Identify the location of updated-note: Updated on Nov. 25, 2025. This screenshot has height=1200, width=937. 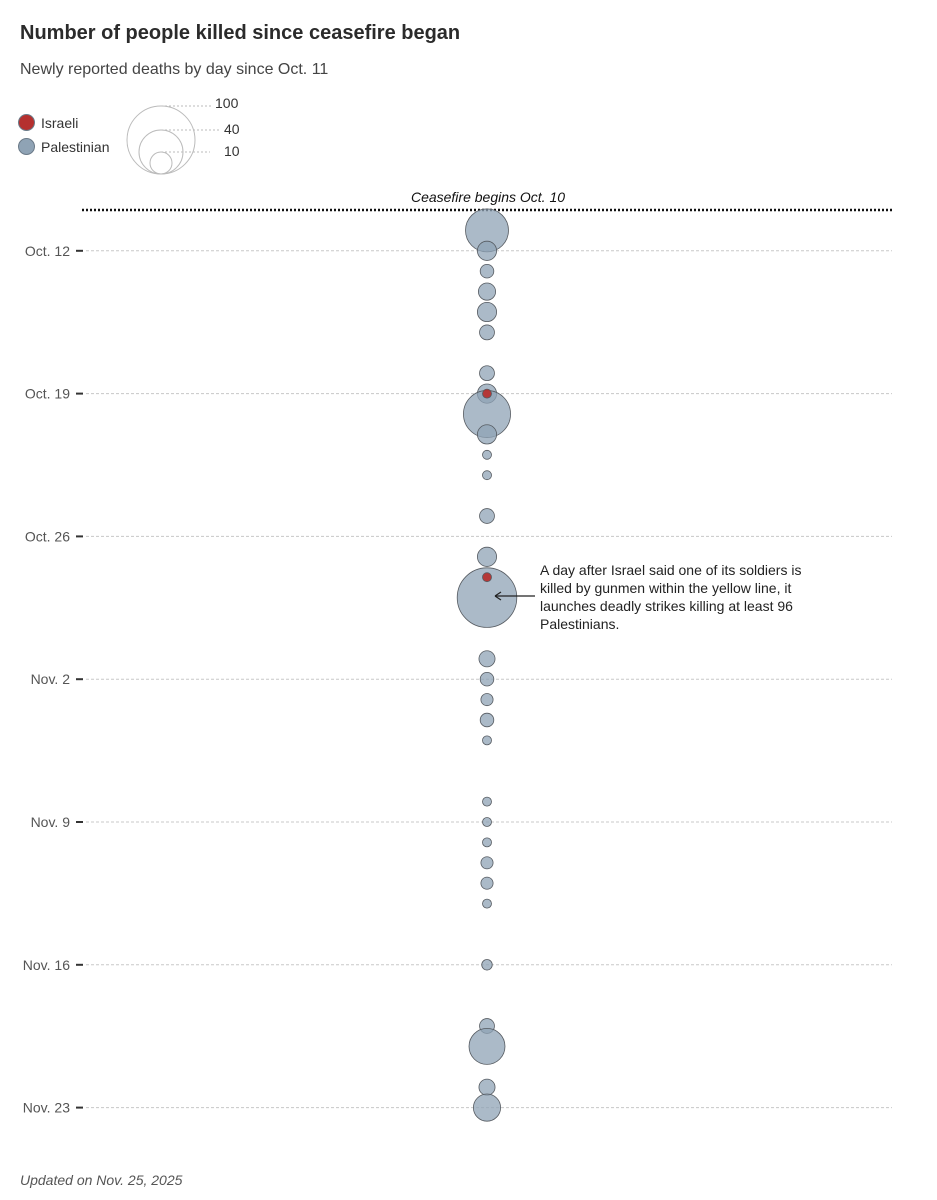
(101, 1180).